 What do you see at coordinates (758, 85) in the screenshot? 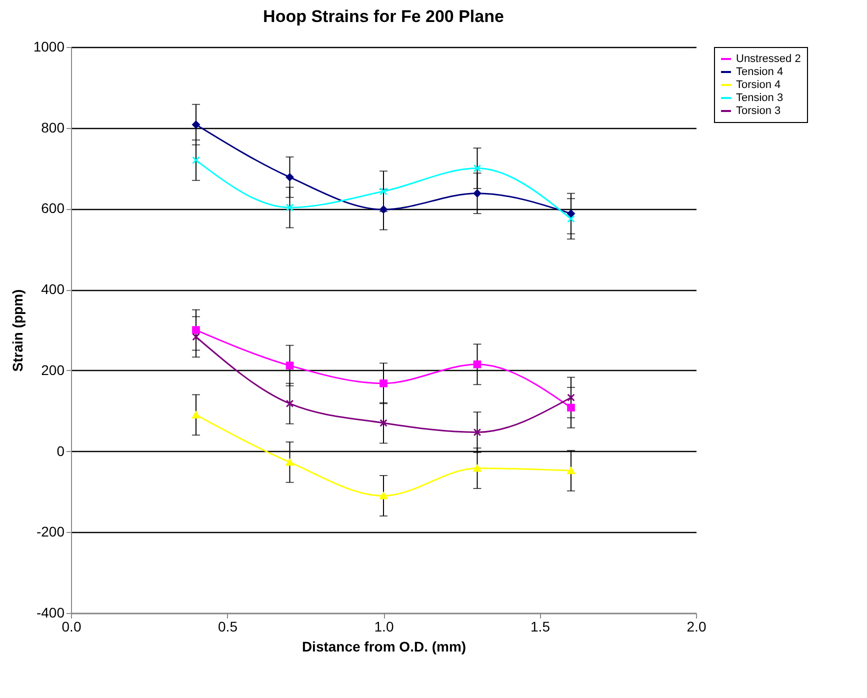
I see `legend-label: Torsion 4` at bounding box center [758, 85].